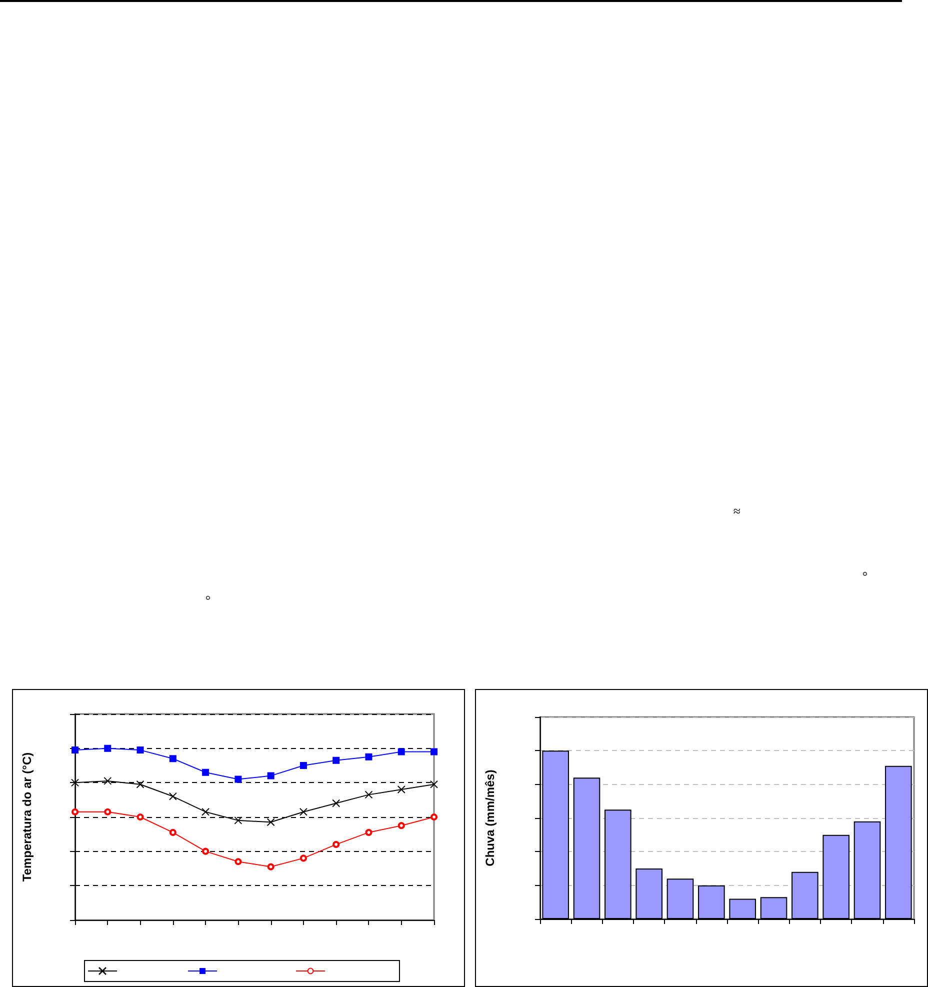  Describe the element at coordinates (490, 818) in the screenshot. I see `y-axis-title: Chuva (mm/mês)` at that location.